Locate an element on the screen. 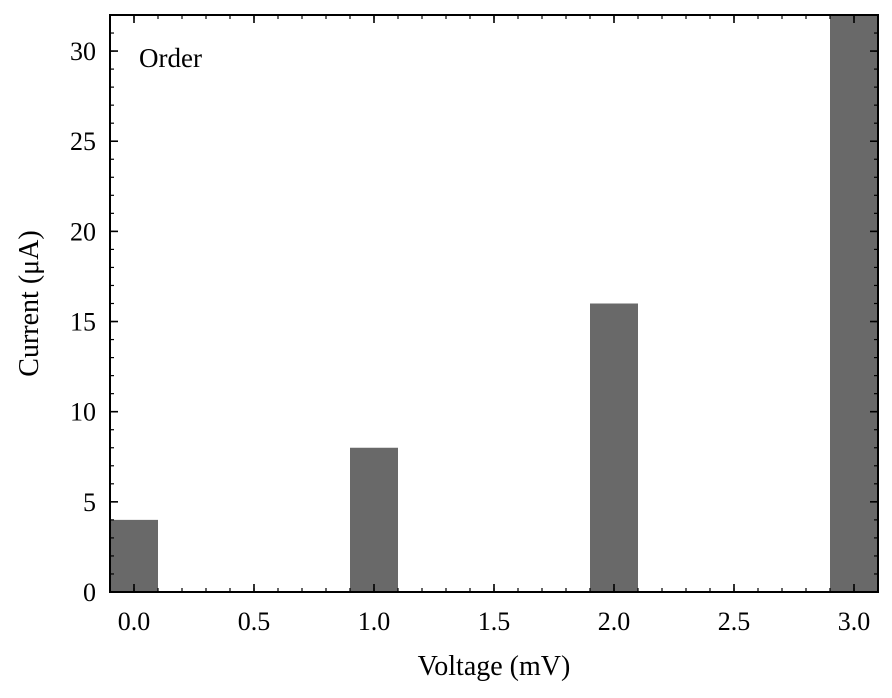  y-tick-label: 0 is located at coordinates (89, 592).